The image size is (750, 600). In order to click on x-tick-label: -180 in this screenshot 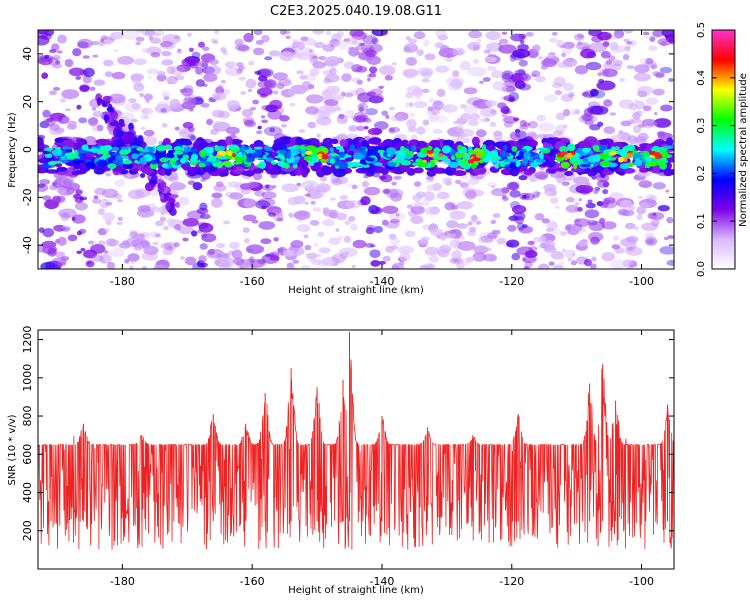, I will do `click(122, 281)`.